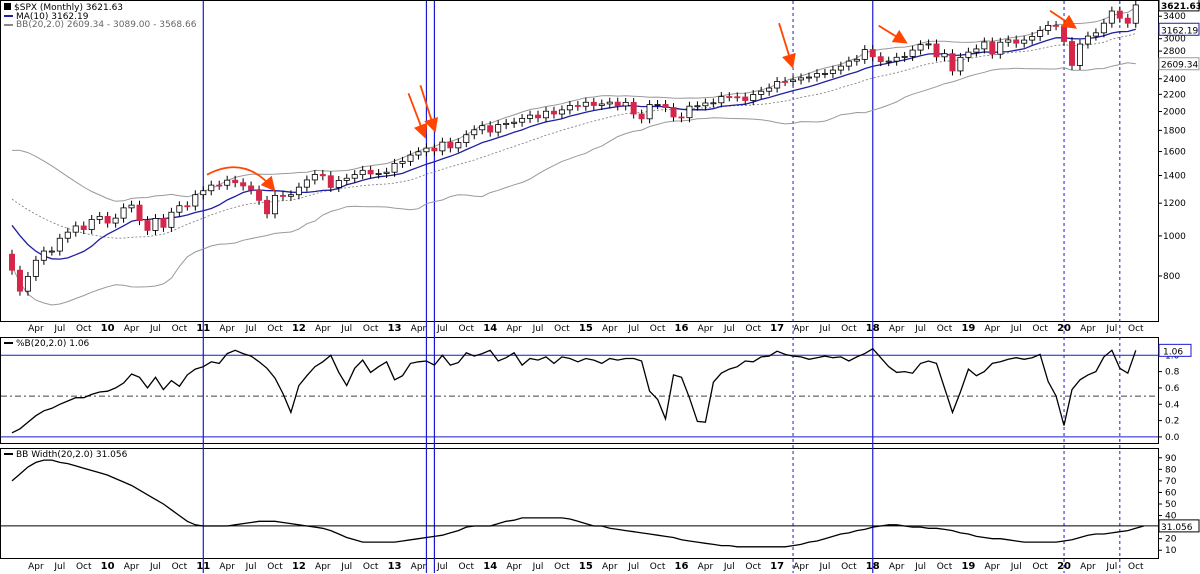  I want to click on percent-b-ytick-label: 0.0, so click(1172, 438).